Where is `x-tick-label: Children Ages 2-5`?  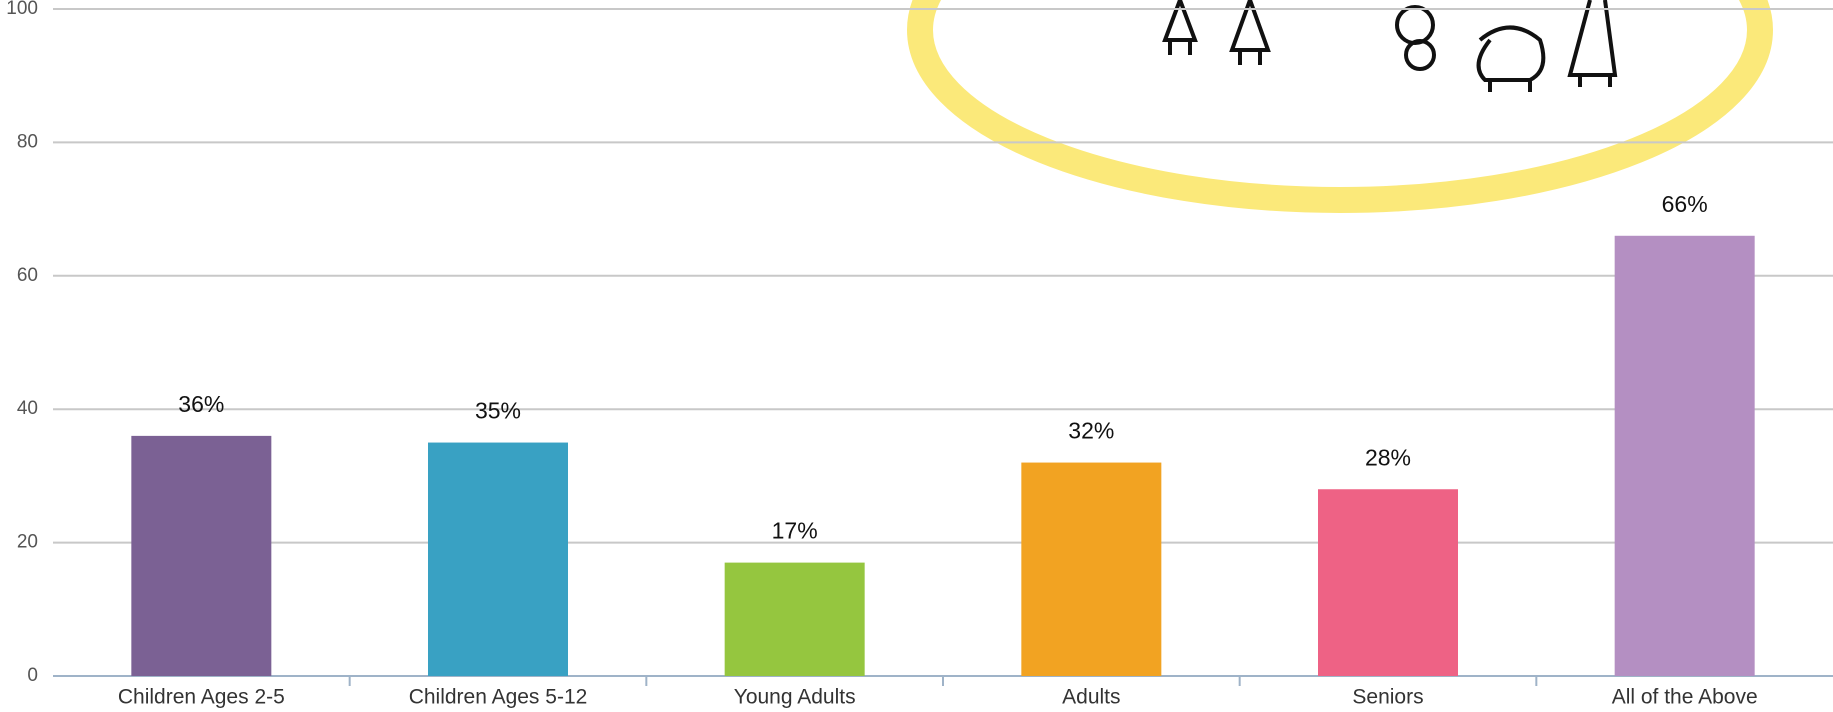 x-tick-label: Children Ages 2-5 is located at coordinates (201, 697).